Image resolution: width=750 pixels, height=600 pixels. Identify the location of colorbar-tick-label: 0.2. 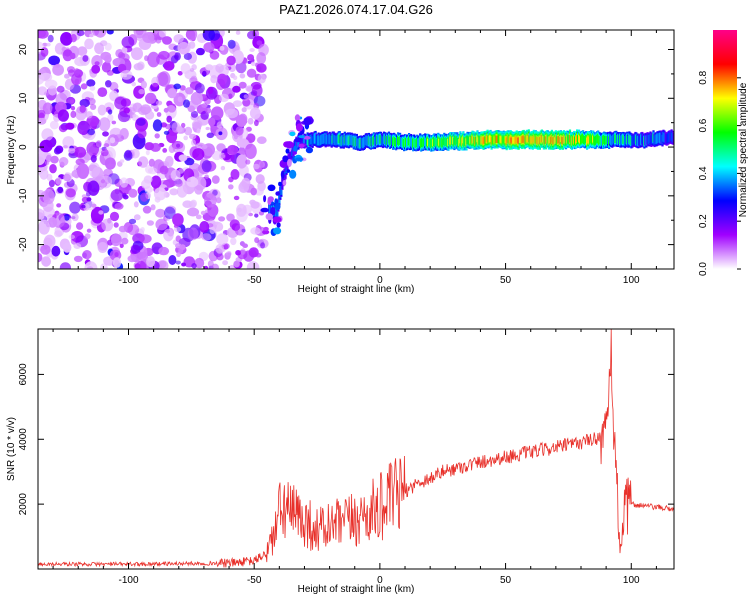
(703, 221).